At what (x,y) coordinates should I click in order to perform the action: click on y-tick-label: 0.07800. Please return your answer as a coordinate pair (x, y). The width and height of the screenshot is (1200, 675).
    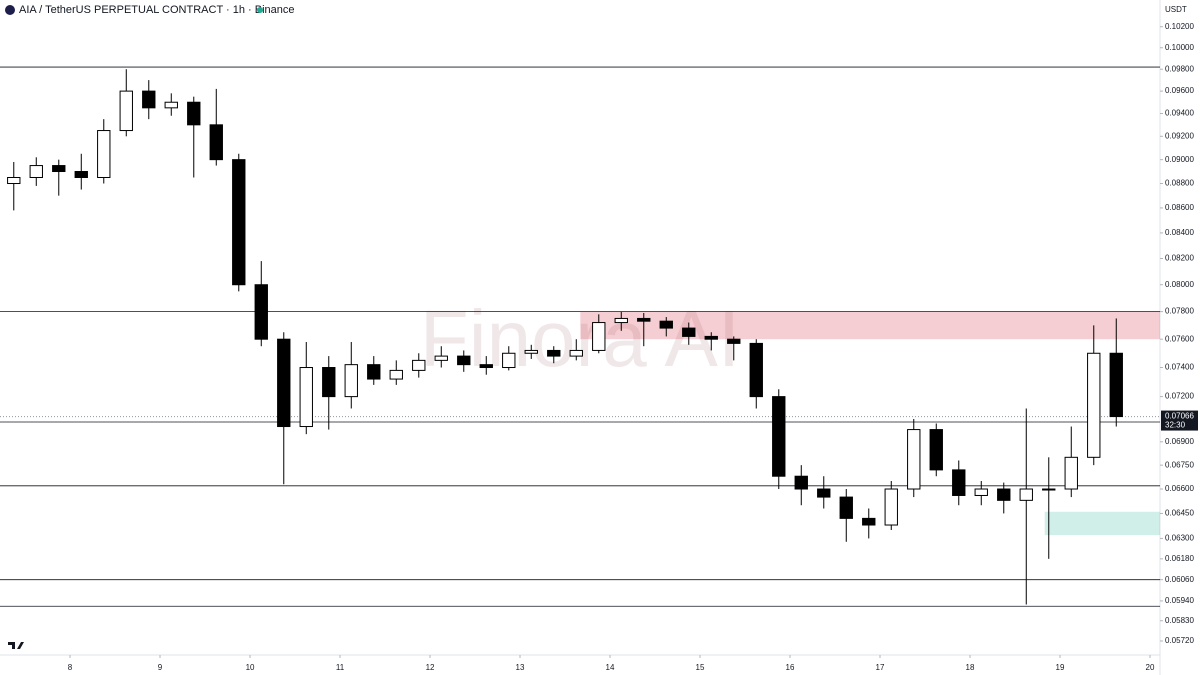
    Looking at the image, I should click on (1179, 311).